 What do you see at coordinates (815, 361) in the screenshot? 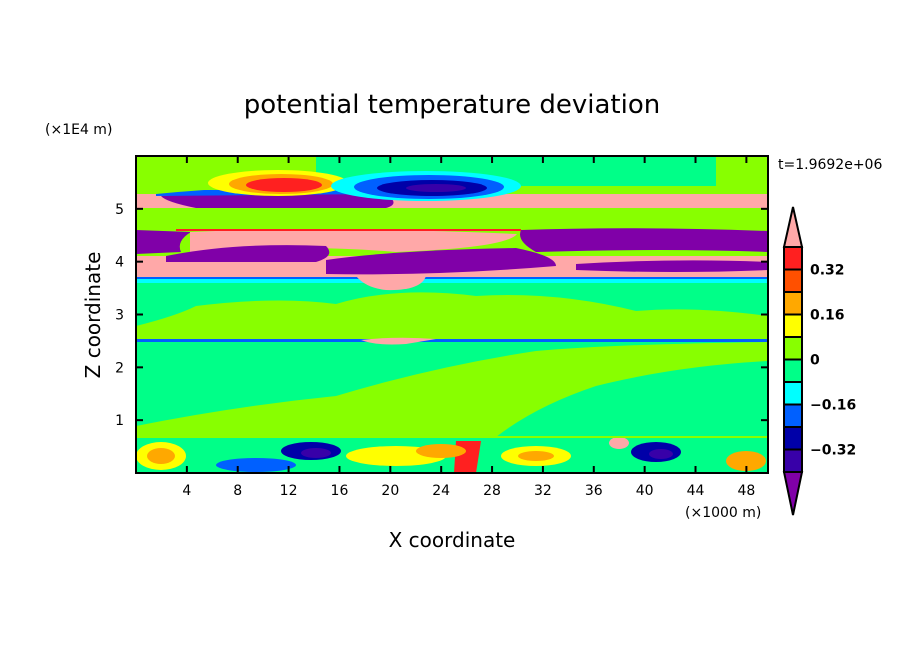
I see `colorbar-label: 0` at bounding box center [815, 361].